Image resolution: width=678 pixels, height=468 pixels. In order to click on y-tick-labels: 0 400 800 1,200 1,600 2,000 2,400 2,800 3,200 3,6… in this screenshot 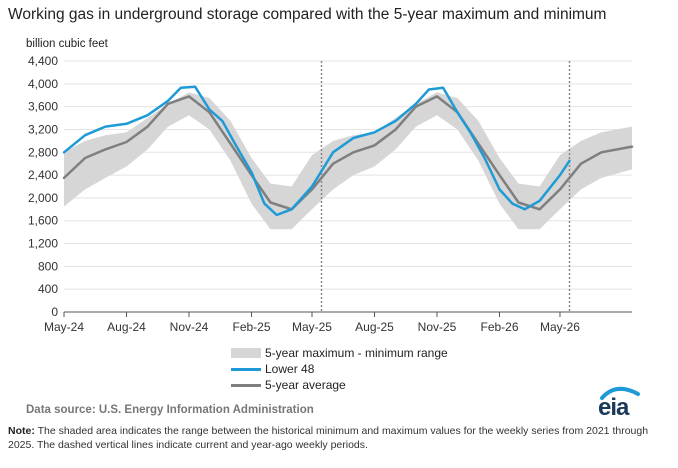, I will do `click(43, 186)`.